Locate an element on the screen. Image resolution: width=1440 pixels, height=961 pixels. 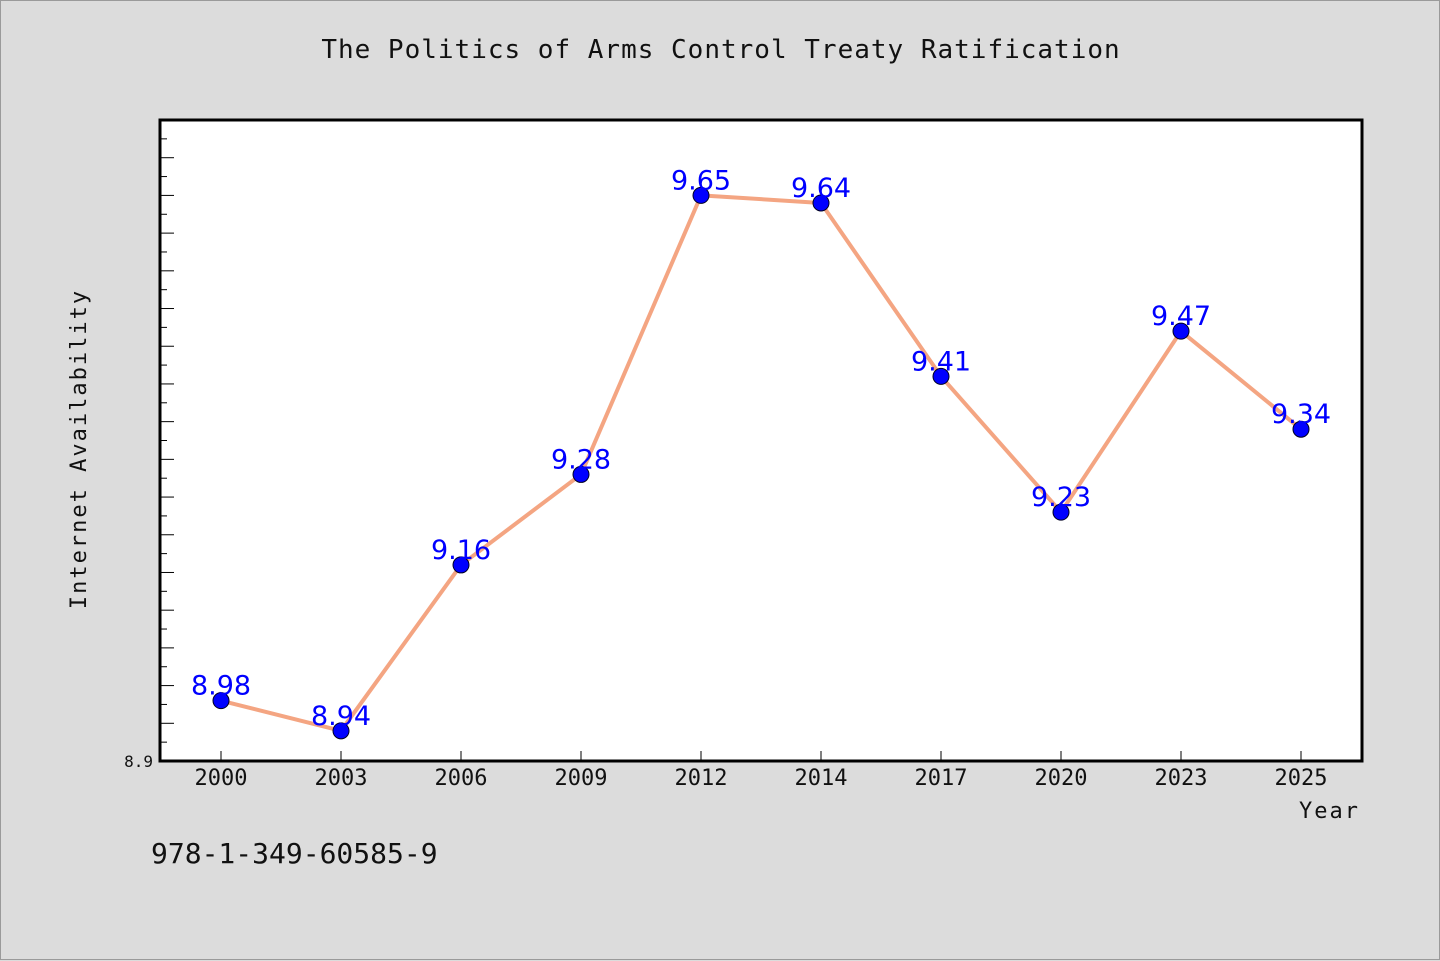
data-label: 8.98 is located at coordinates (221, 686).